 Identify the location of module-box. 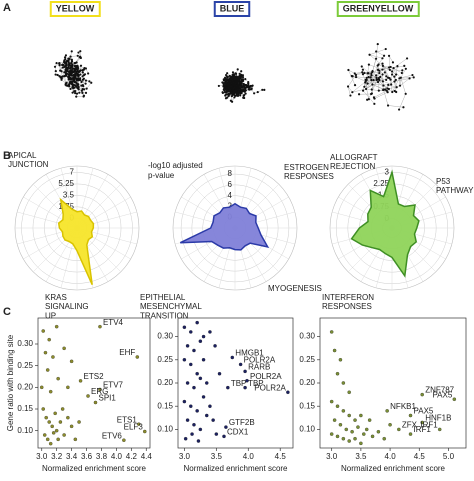
(75, 9).